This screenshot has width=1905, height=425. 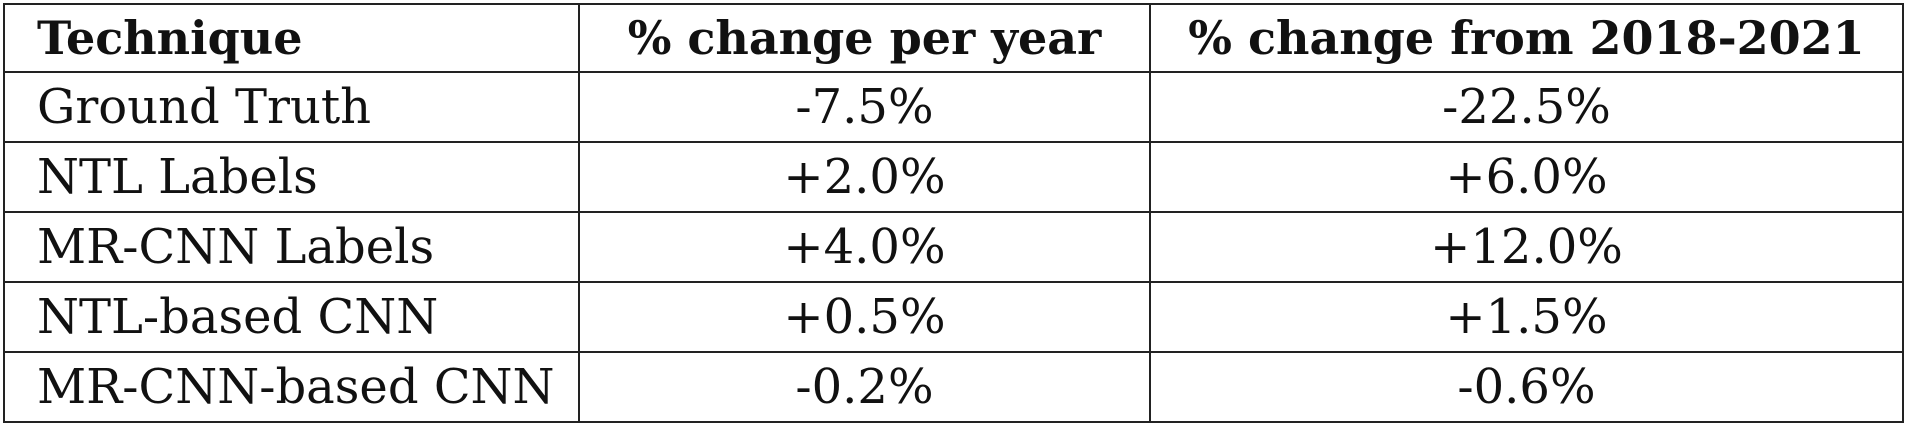 What do you see at coordinates (291, 177) in the screenshot?
I see `technique-cell: NTL Labels` at bounding box center [291, 177].